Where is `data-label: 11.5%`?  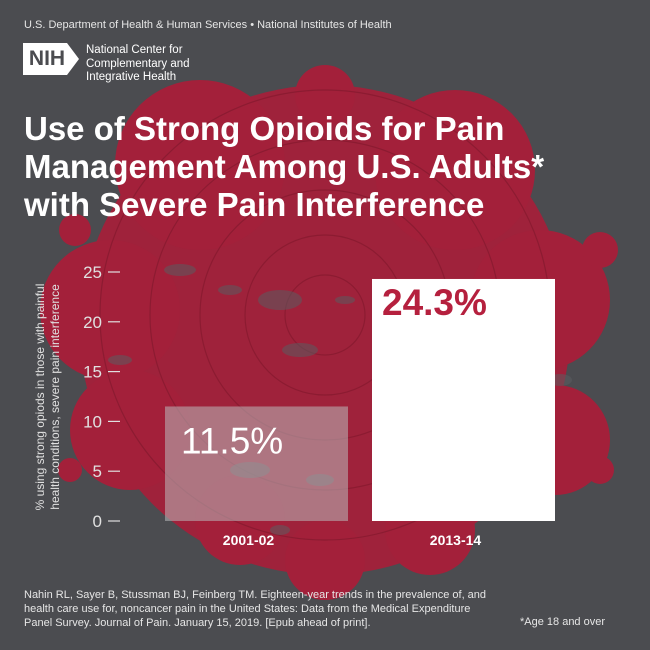 data-label: 11.5% is located at coordinates (232, 440).